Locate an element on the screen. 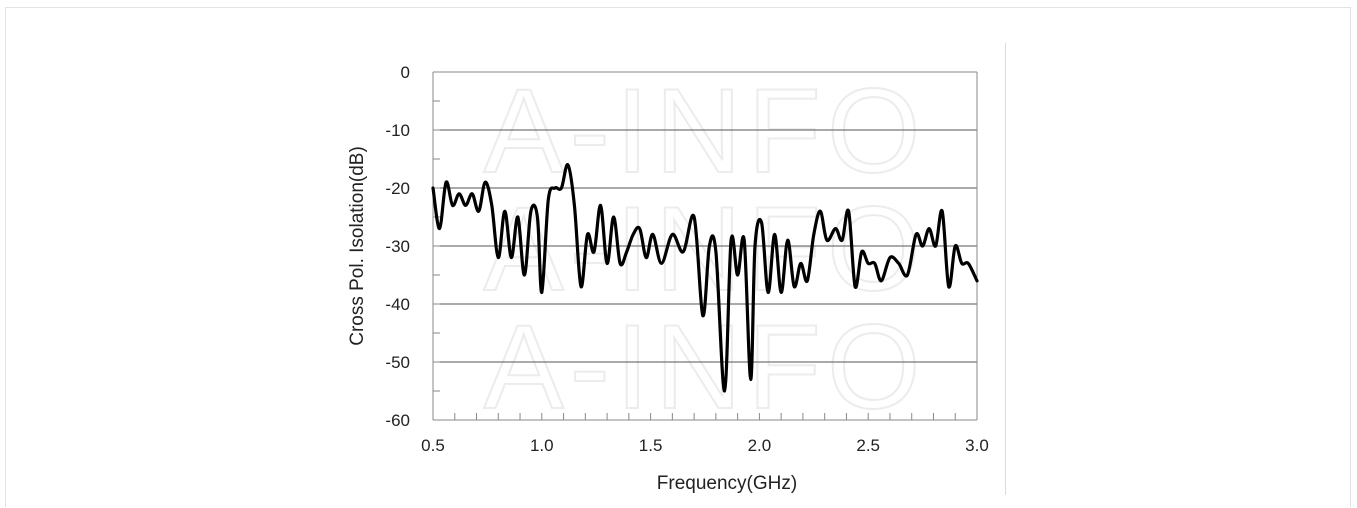 The height and width of the screenshot is (508, 1357). x-tick-label: 2.5 is located at coordinates (868, 445).